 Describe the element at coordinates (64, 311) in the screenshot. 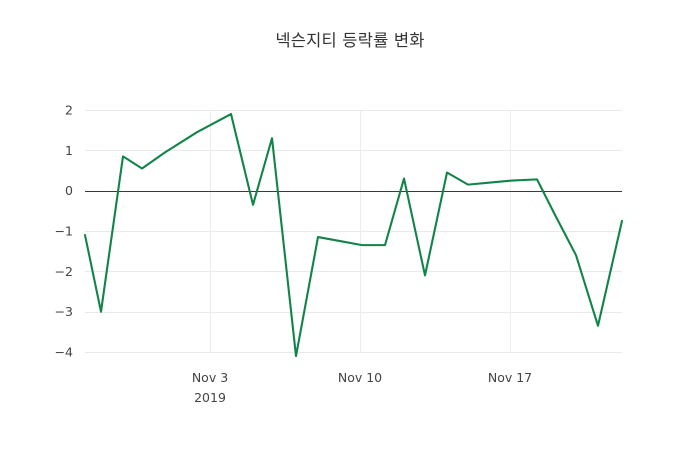

I see `y-tick-label: −3` at that location.